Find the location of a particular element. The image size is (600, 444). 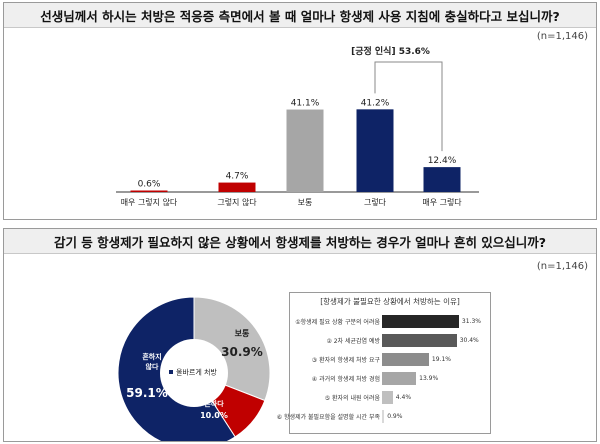

donut-hole is located at coordinates (194, 373).